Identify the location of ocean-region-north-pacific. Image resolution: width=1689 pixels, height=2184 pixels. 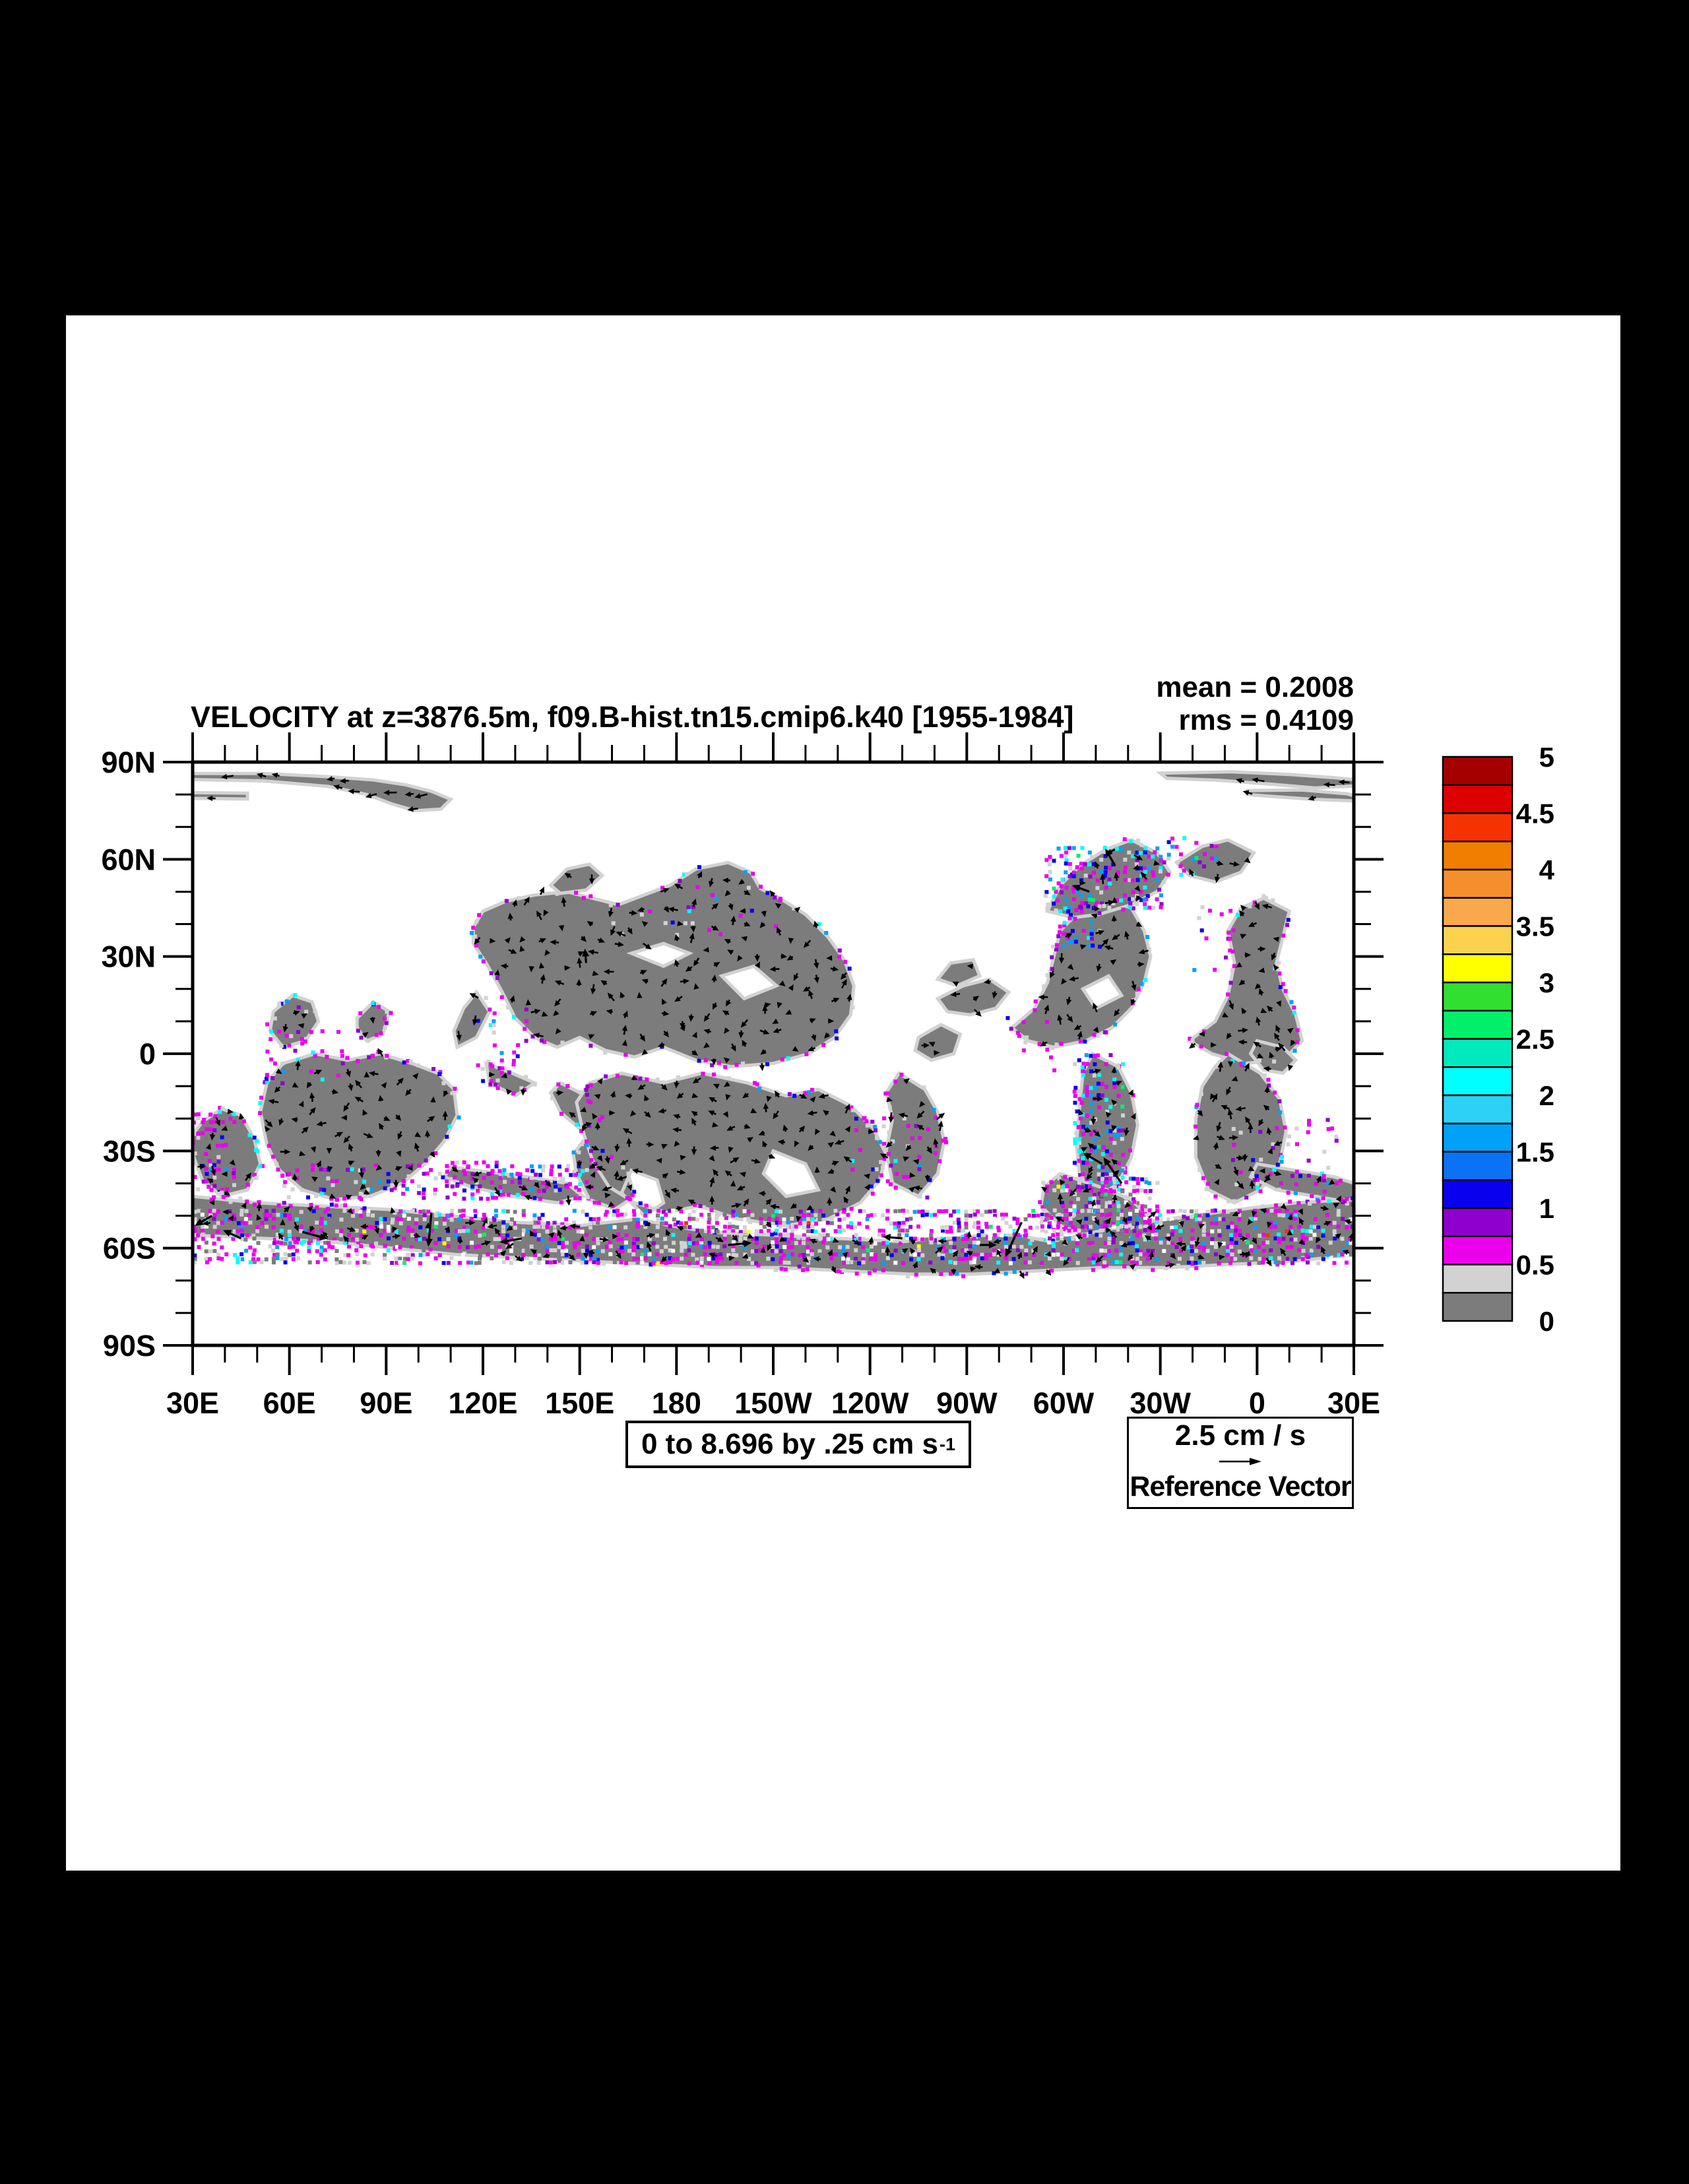
(663, 964).